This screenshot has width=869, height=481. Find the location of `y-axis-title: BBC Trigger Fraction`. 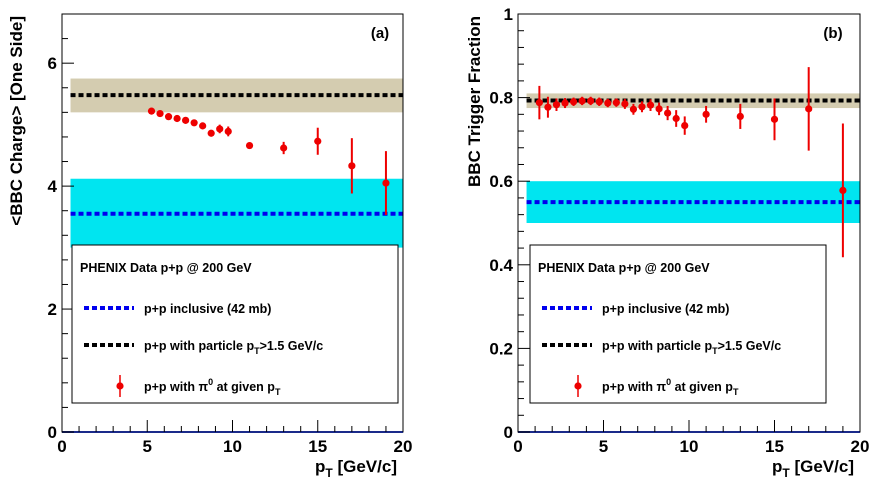

y-axis-title: BBC Trigger Fraction is located at coordinates (474, 101).